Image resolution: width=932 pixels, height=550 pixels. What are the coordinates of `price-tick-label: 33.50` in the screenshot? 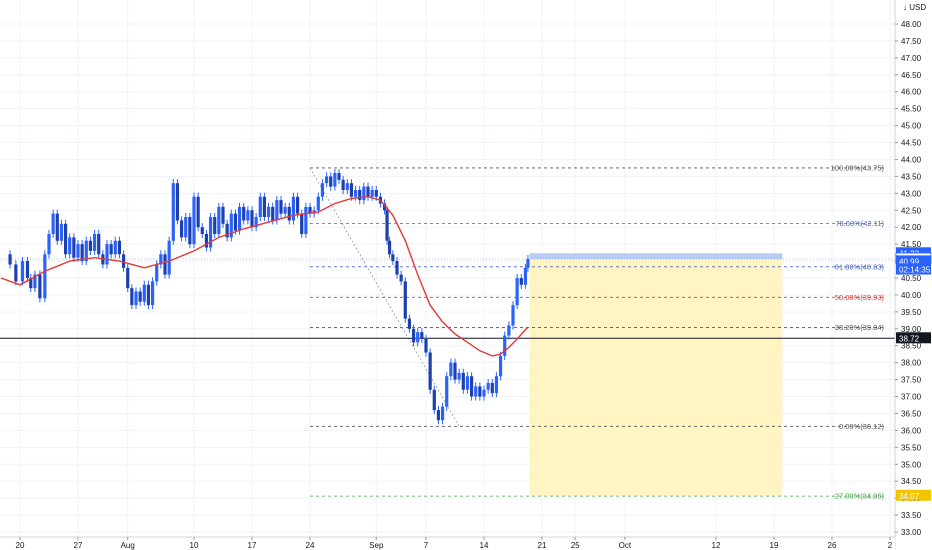 It's located at (911, 515).